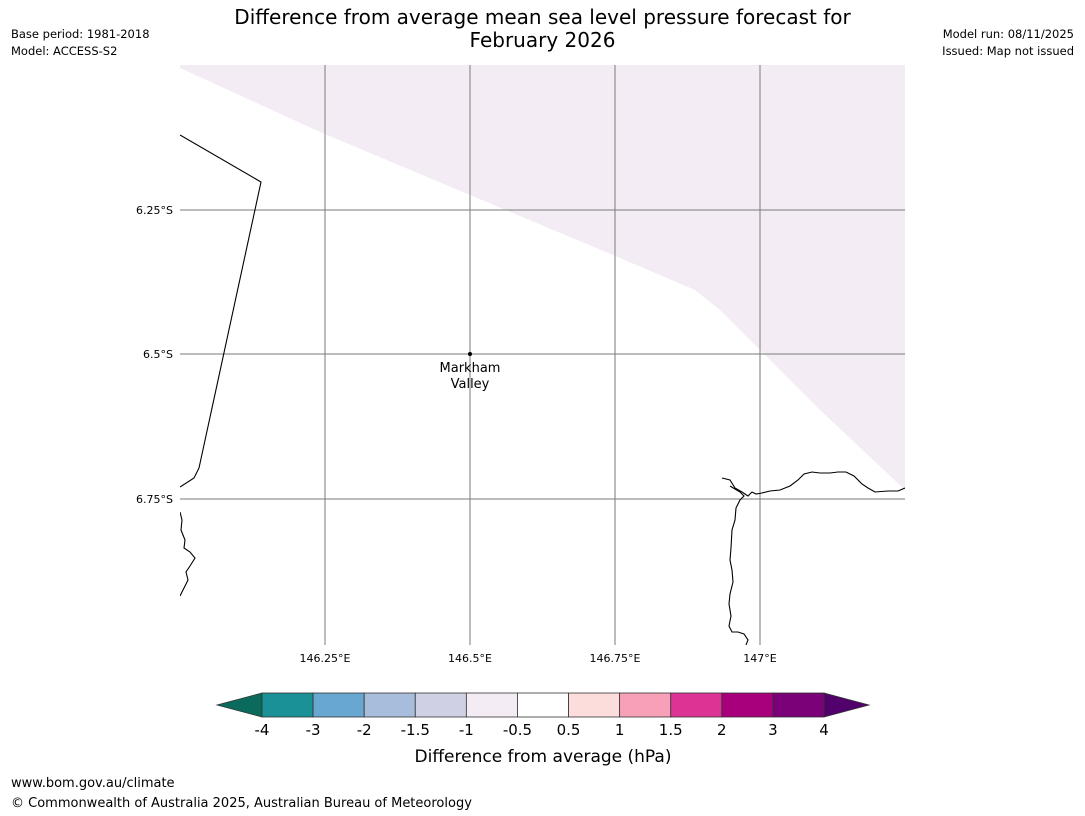  I want to click on colorbar-tick-label: 1.5, so click(671, 730).